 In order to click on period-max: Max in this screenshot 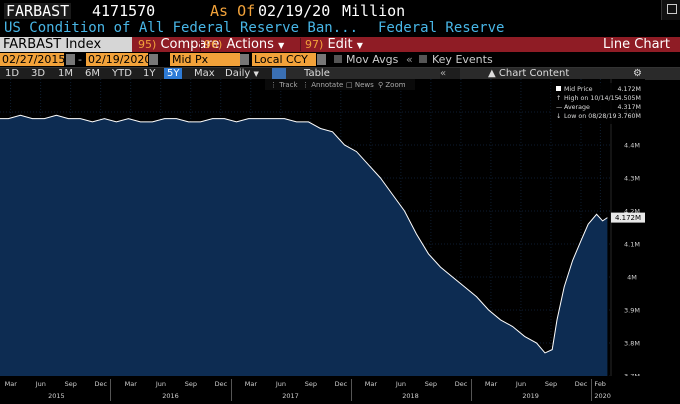, I will do `click(204, 73)`.